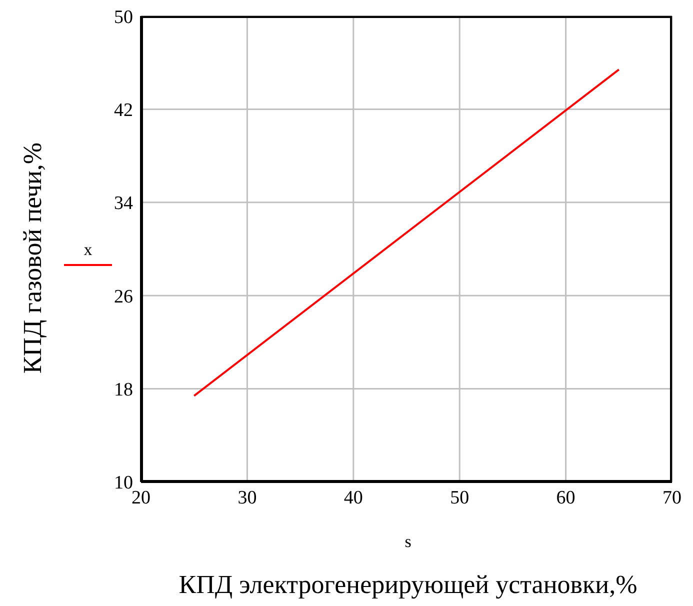 The image size is (693, 606). Describe the element at coordinates (123, 483) in the screenshot. I see `y-tick-label: 10` at that location.